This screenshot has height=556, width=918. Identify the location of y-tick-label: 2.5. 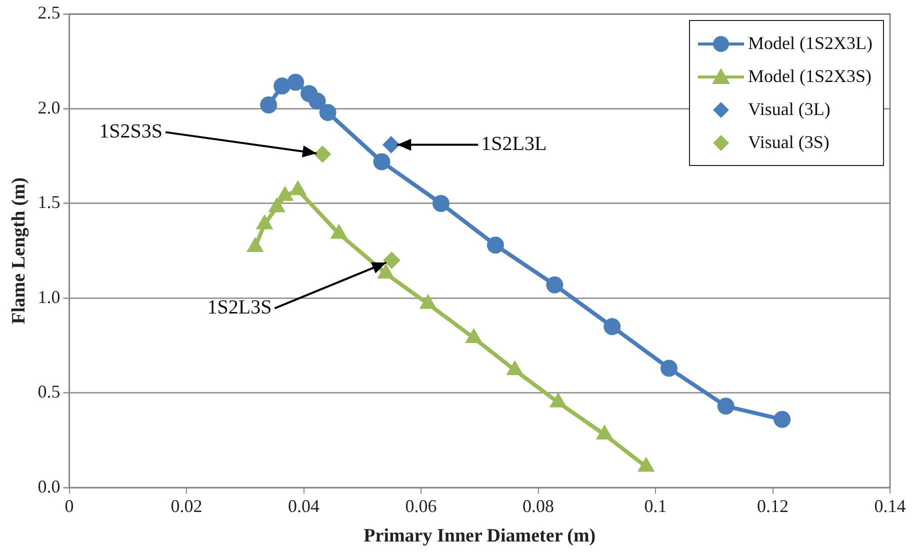
(49, 12).